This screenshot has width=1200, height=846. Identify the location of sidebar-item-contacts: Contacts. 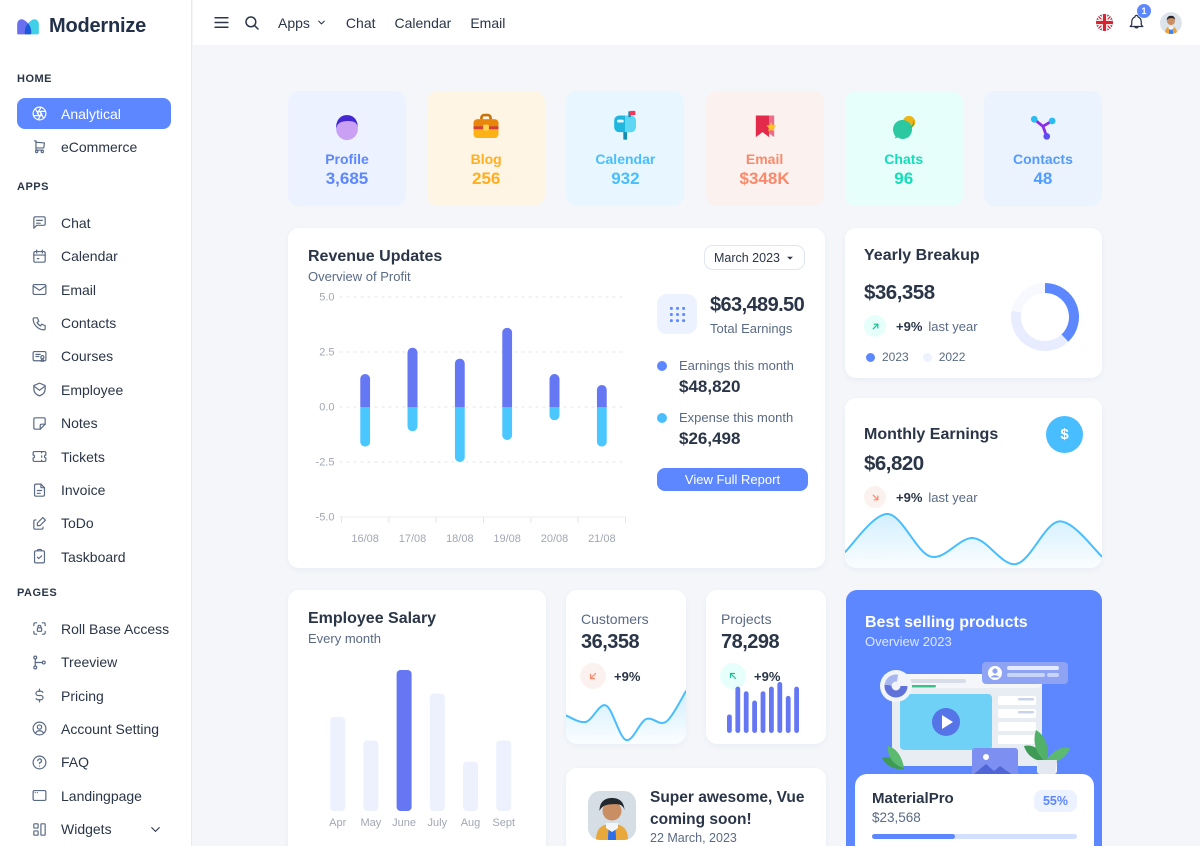
(94, 323).